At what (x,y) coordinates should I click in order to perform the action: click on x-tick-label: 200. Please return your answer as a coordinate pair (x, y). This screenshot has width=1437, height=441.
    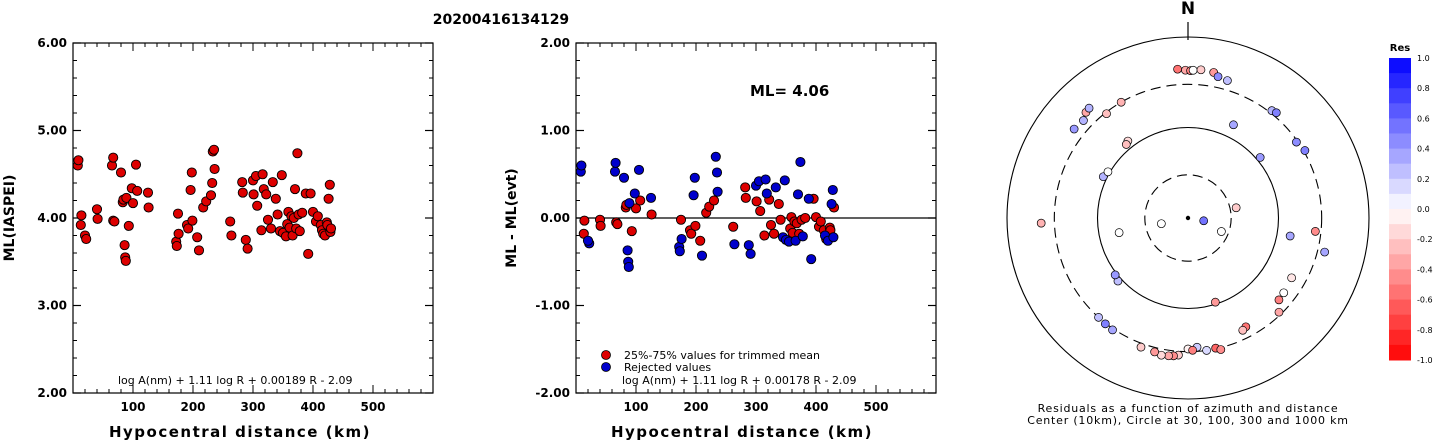
    Looking at the image, I should click on (192, 407).